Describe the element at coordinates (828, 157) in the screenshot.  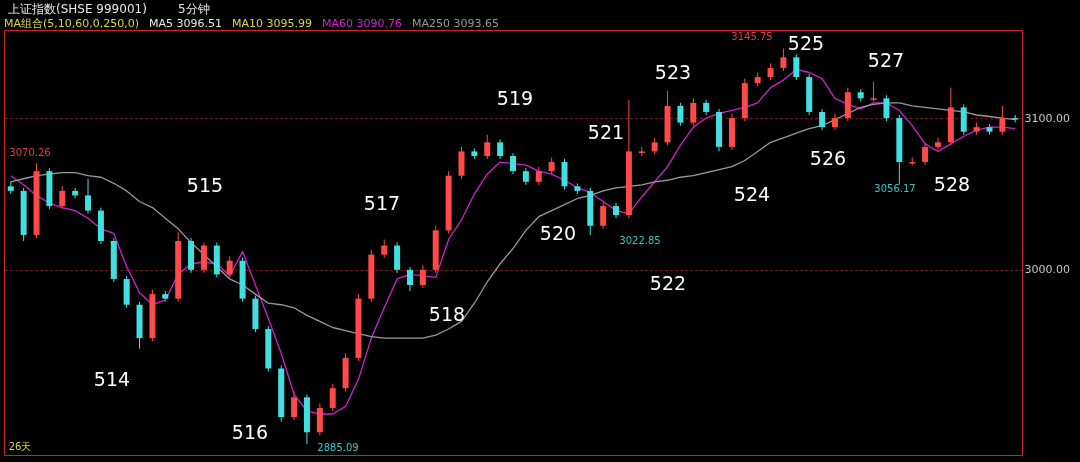
I see `annotation: 526` at that location.